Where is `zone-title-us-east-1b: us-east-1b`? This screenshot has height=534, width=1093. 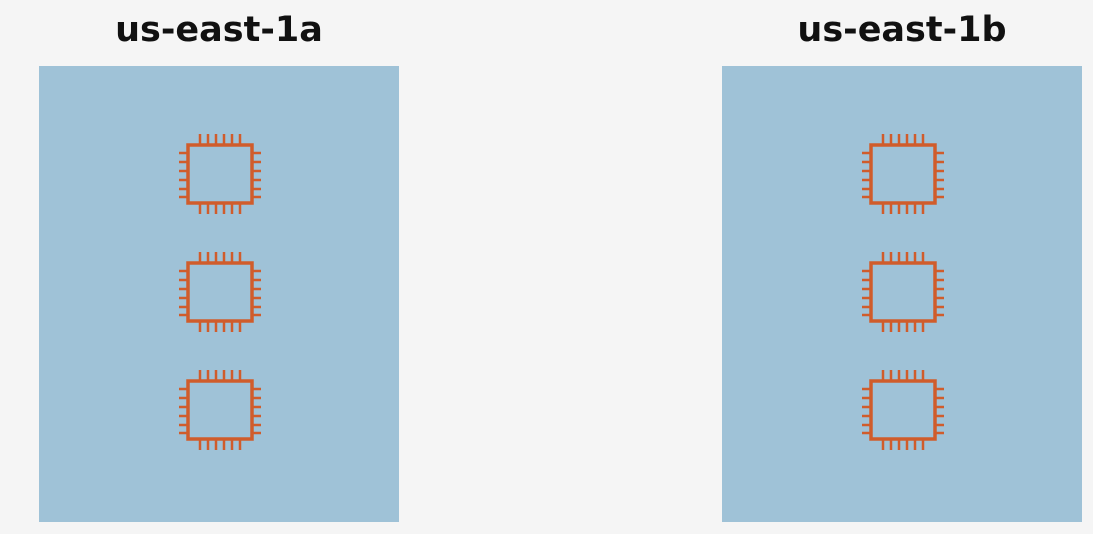
zone-title-us-east-1b: us-east-1b is located at coordinates (902, 30).